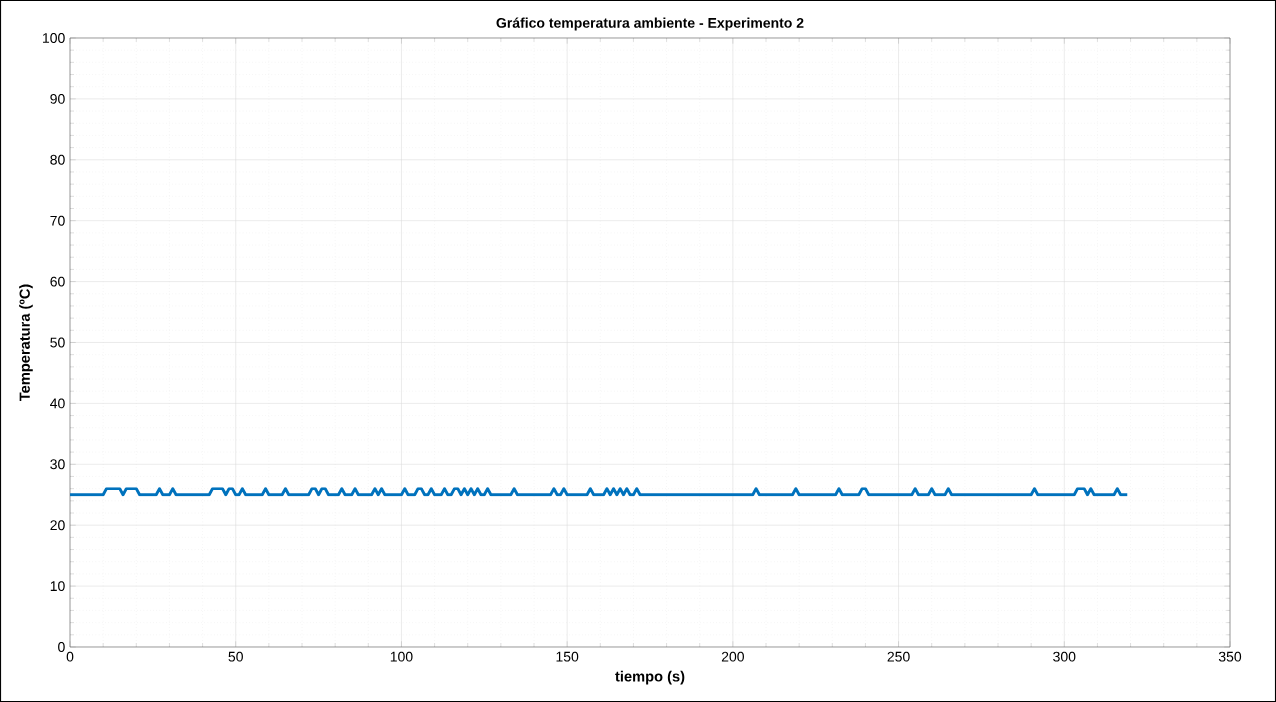 The image size is (1276, 702). What do you see at coordinates (54, 38) in the screenshot?
I see `y-tick-label: 100` at bounding box center [54, 38].